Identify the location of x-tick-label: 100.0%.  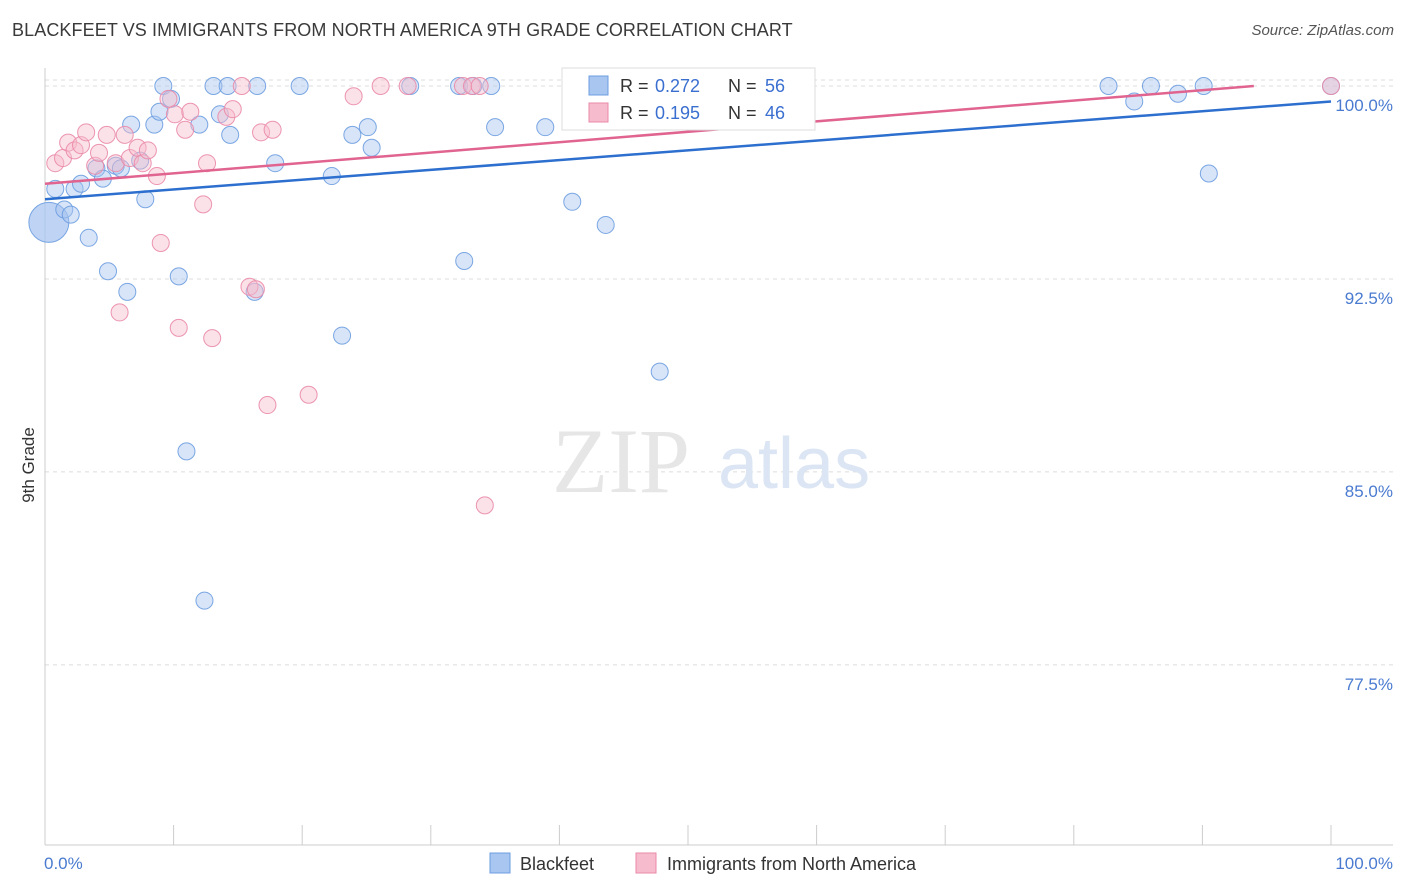
(1364, 863).